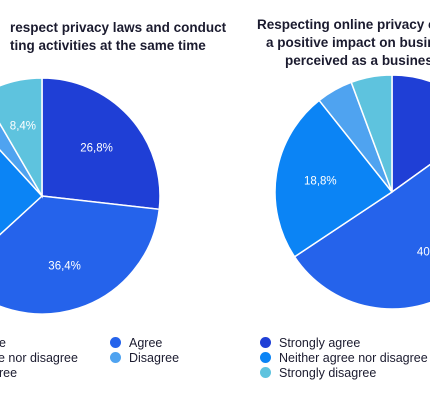 This screenshot has height=400, width=430. Describe the element at coordinates (371, 133) in the screenshot. I see `right-pie-slice-strongly-disagree` at that location.